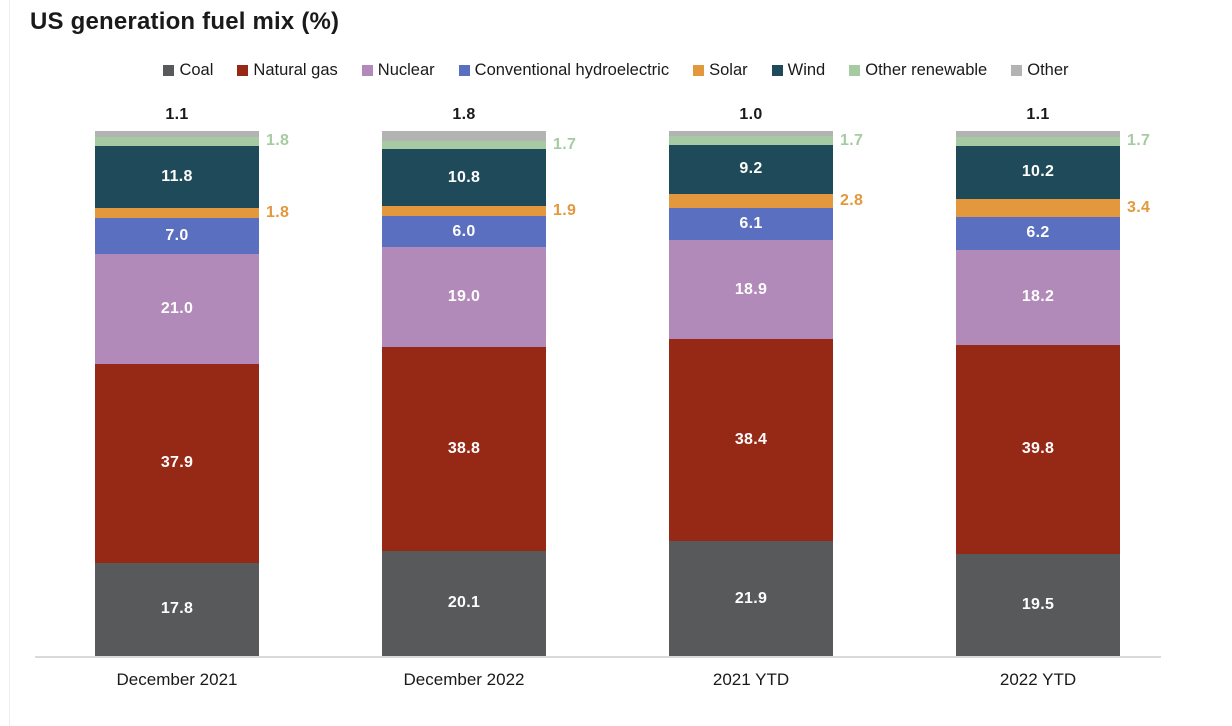 The width and height of the screenshot is (1232, 726). I want to click on value-label-nuclear: 18.9, so click(751, 289).